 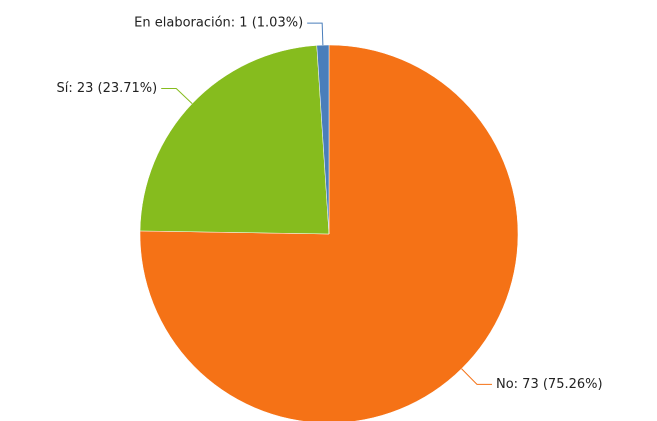 What do you see at coordinates (549, 384) in the screenshot?
I see `data-label: No: 73 (75.26%)` at bounding box center [549, 384].